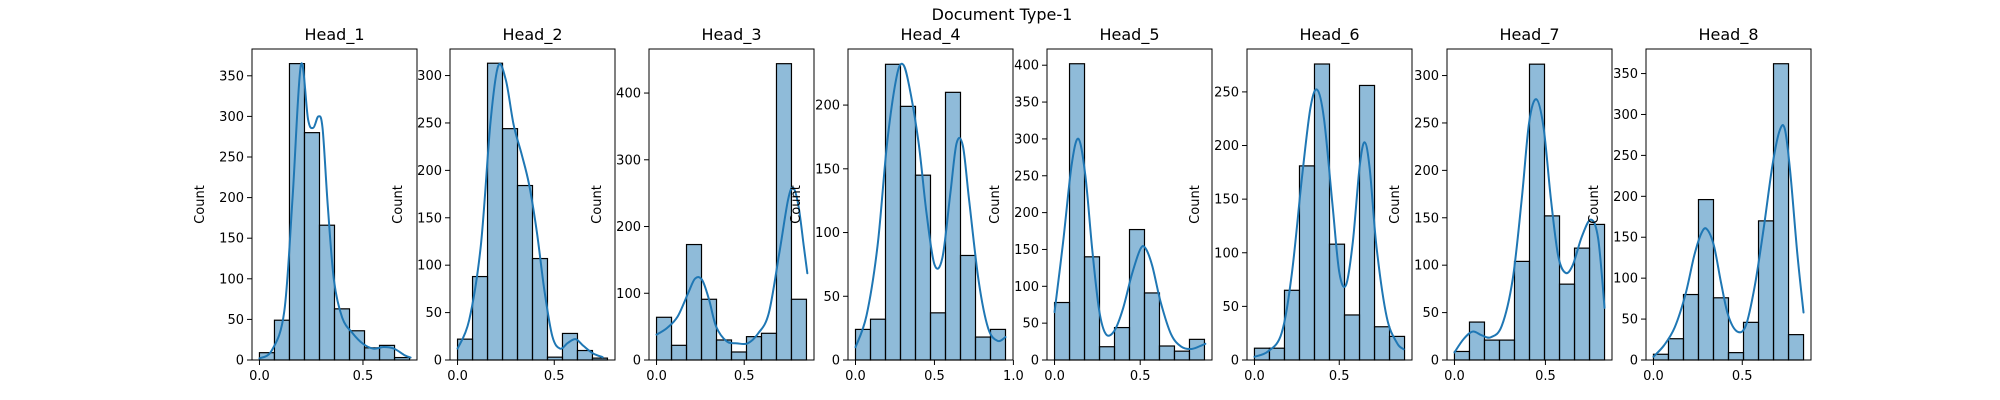 This screenshot has width=2000, height=400. I want to click on subplot-6: 0.0 0.5 0 50 100 150 200 250 Count Head_6, so click(1300, 204).